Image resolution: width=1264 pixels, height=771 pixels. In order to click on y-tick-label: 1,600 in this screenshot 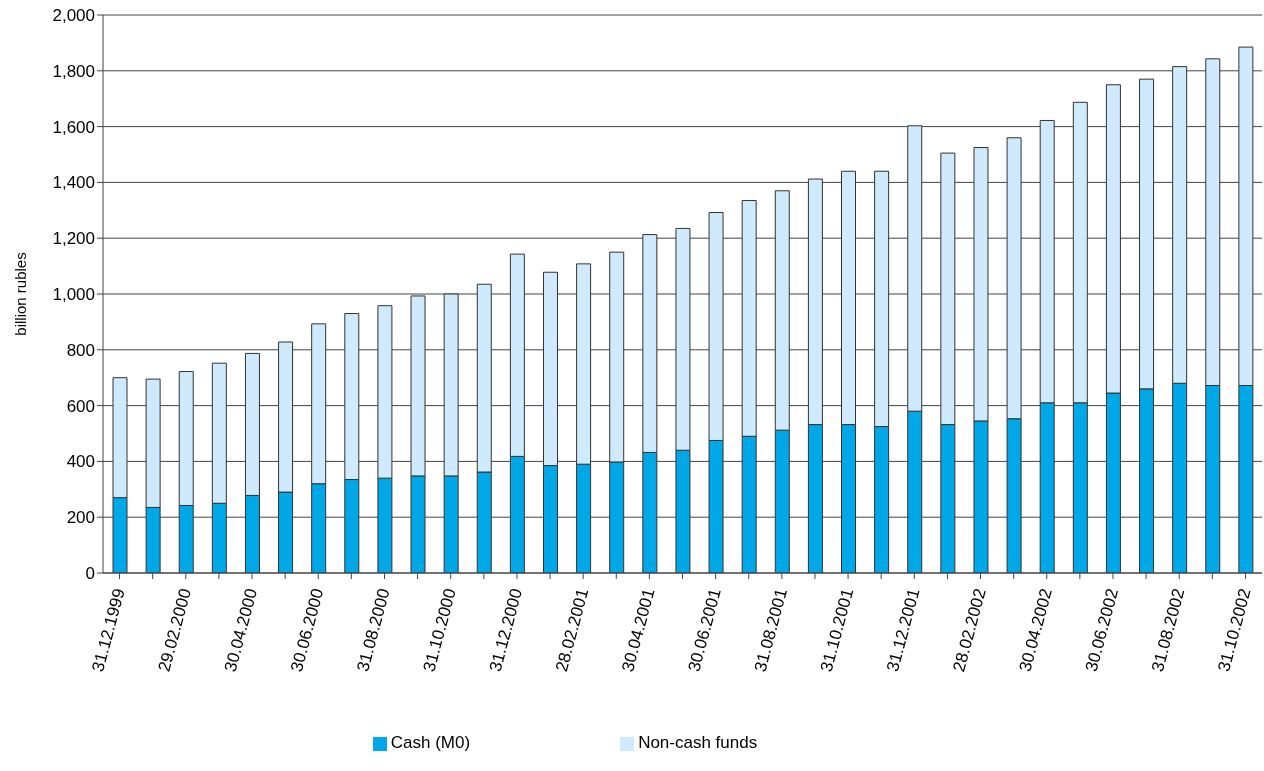, I will do `click(73, 127)`.